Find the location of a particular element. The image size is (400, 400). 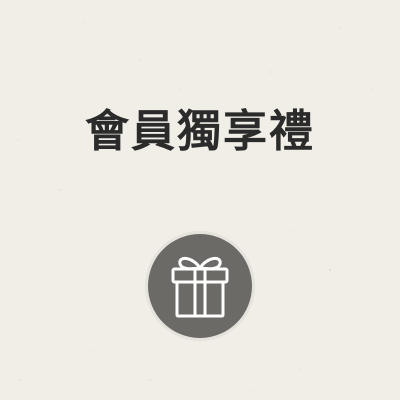

gift-icon is located at coordinates (200, 286).